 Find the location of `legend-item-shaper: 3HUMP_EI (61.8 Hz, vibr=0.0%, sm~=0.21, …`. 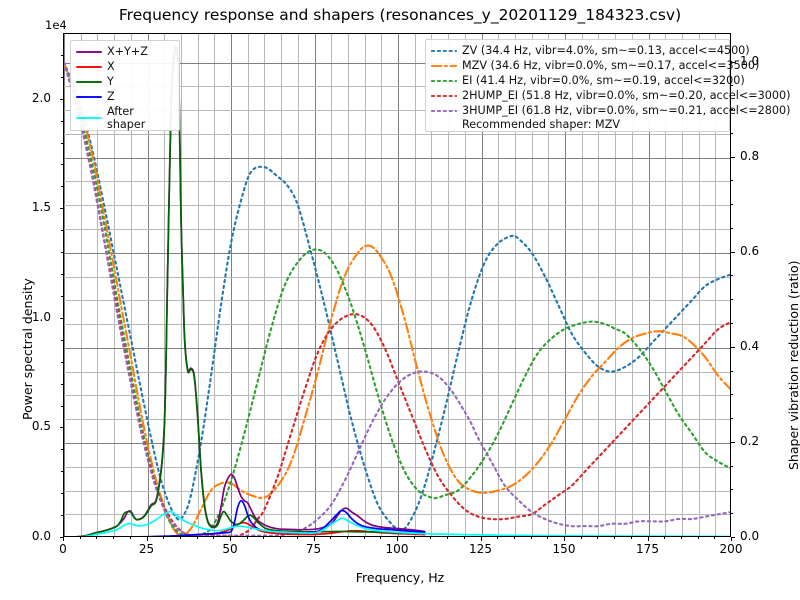

legend-item-shaper: 3HUMP_EI (61.8 Hz, vibr=0.0%, sm~=0.21, … is located at coordinates (610, 110).